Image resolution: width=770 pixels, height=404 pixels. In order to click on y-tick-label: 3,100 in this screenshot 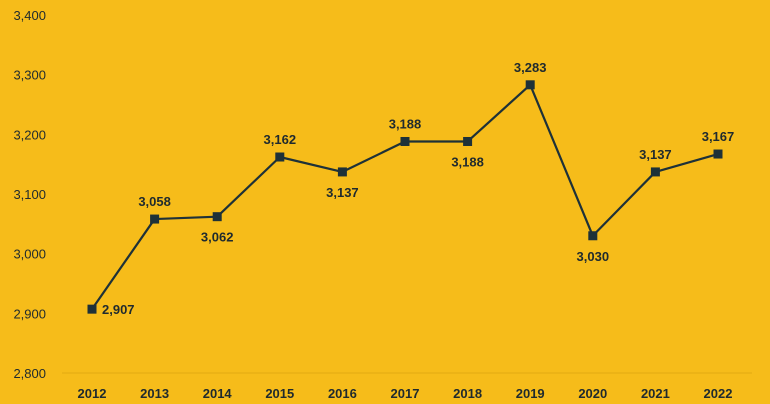, I will do `click(29, 194)`.